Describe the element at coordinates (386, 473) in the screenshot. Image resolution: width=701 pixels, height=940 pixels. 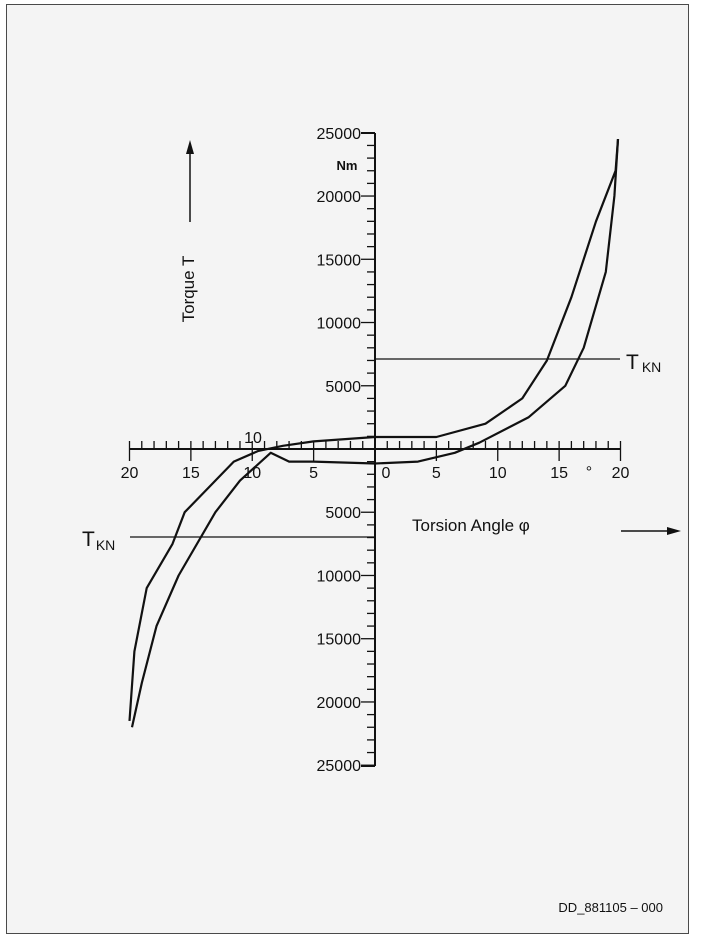
I see `x-tick-label: 0` at that location.